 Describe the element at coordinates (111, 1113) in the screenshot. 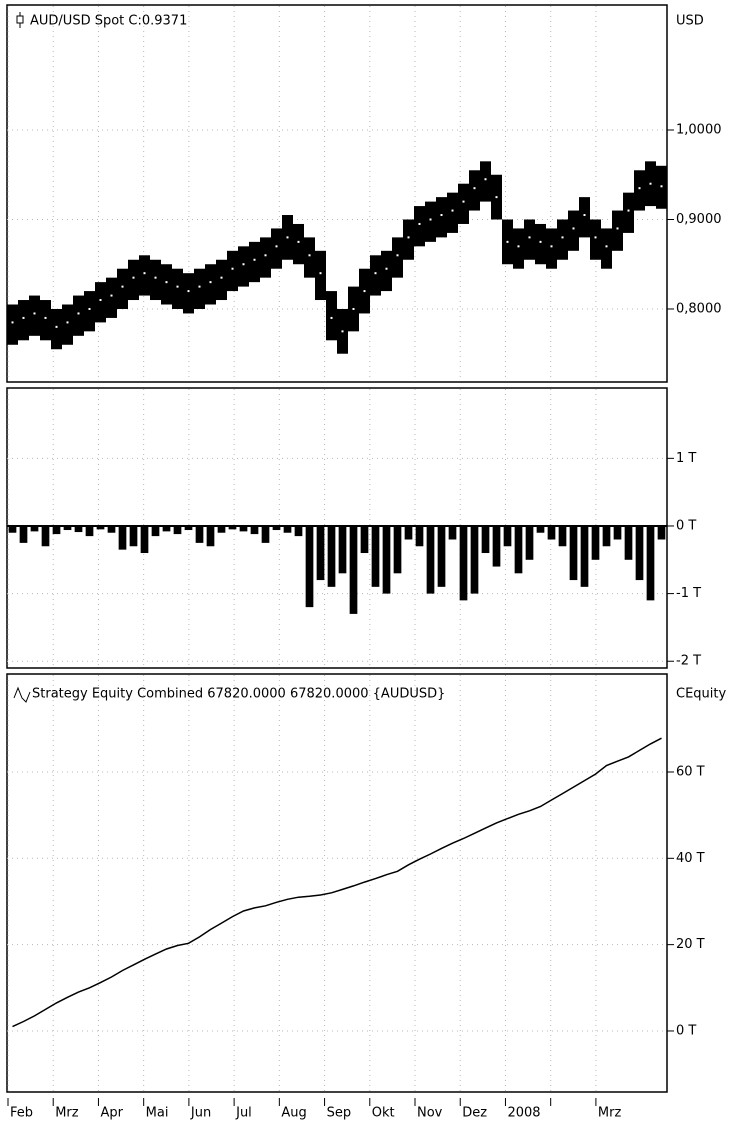

I see `x-tick-label: Apr` at that location.